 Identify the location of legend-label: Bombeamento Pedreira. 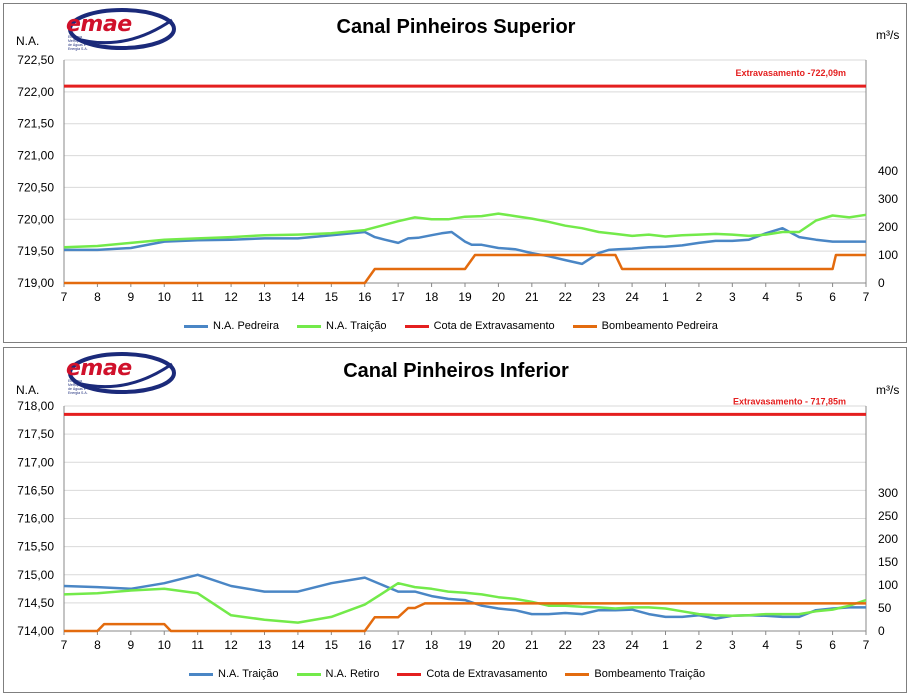
(659, 326).